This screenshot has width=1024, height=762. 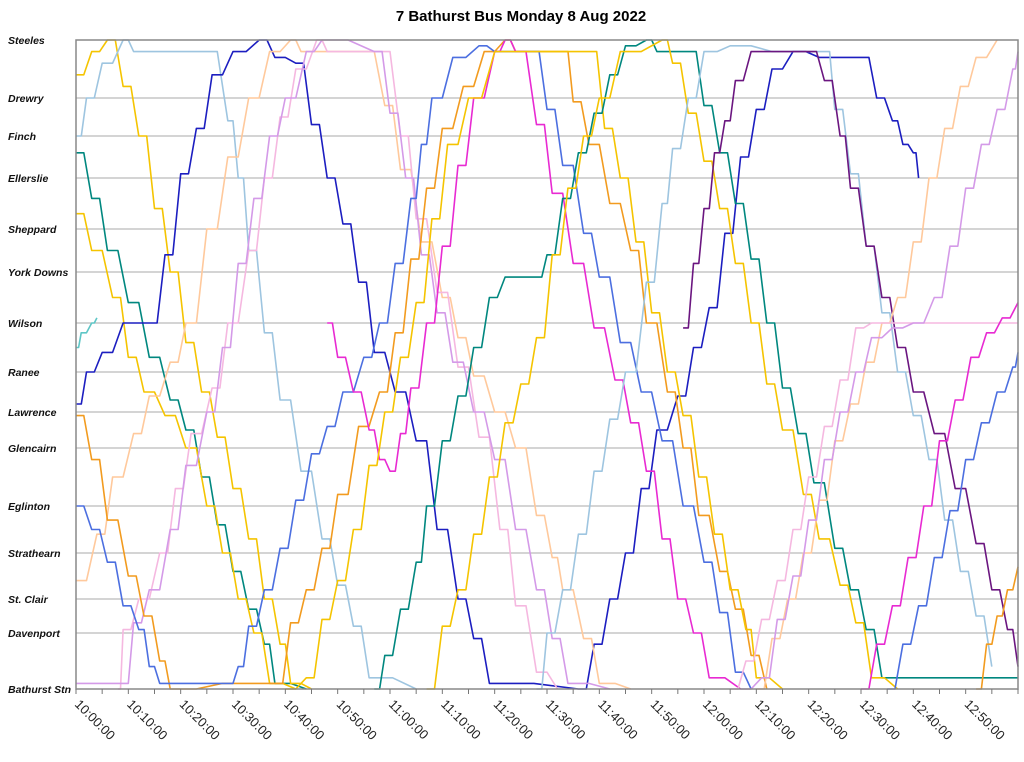 What do you see at coordinates (28, 600) in the screenshot?
I see `stop-label: St. Clair` at bounding box center [28, 600].